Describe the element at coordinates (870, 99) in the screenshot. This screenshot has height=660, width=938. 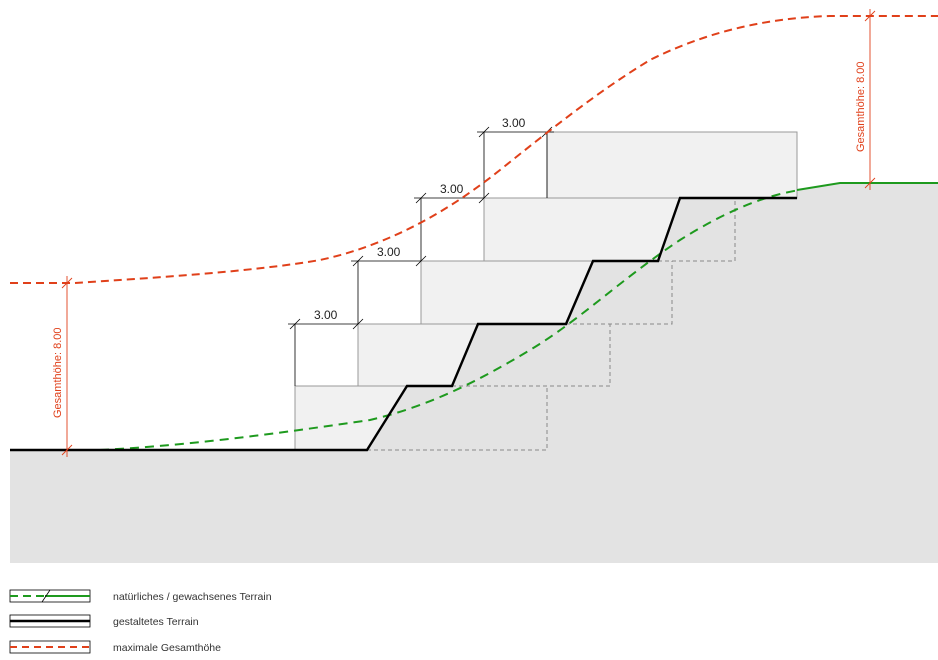
I see `height-dimension-right` at that location.